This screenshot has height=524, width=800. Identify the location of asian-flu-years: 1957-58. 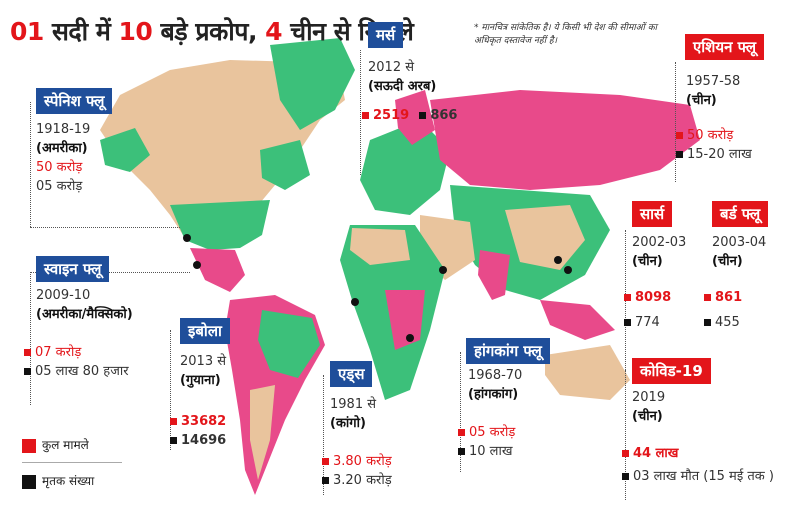
(713, 81).